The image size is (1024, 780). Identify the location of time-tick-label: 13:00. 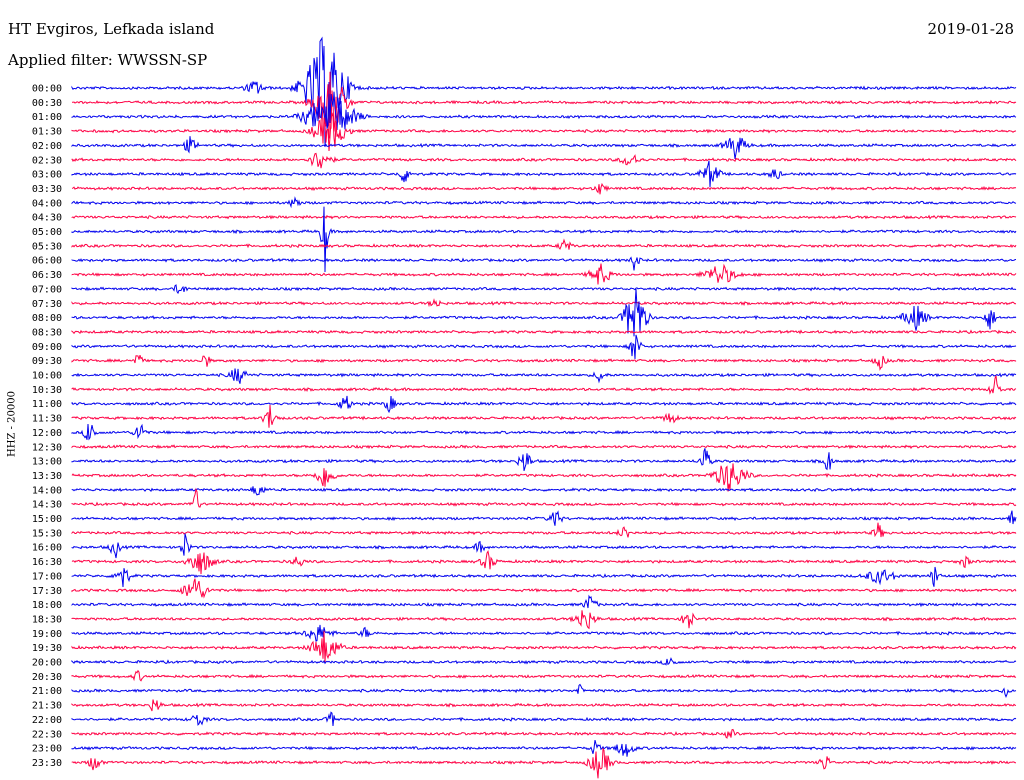
(47, 462).